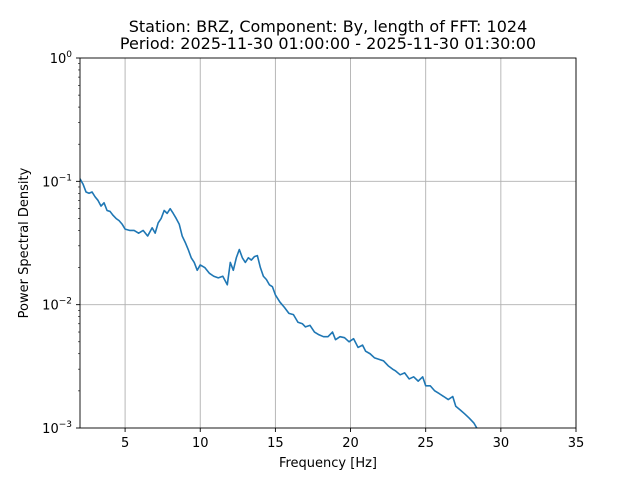 Image resolution: width=640 pixels, height=480 pixels. Describe the element at coordinates (65, 178) in the screenshot. I see `y-tick-exponent: −1` at that location.